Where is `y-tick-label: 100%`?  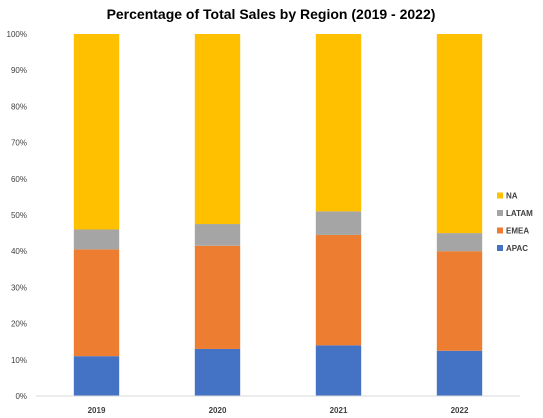
y-tick-label: 100% is located at coordinates (17, 34).